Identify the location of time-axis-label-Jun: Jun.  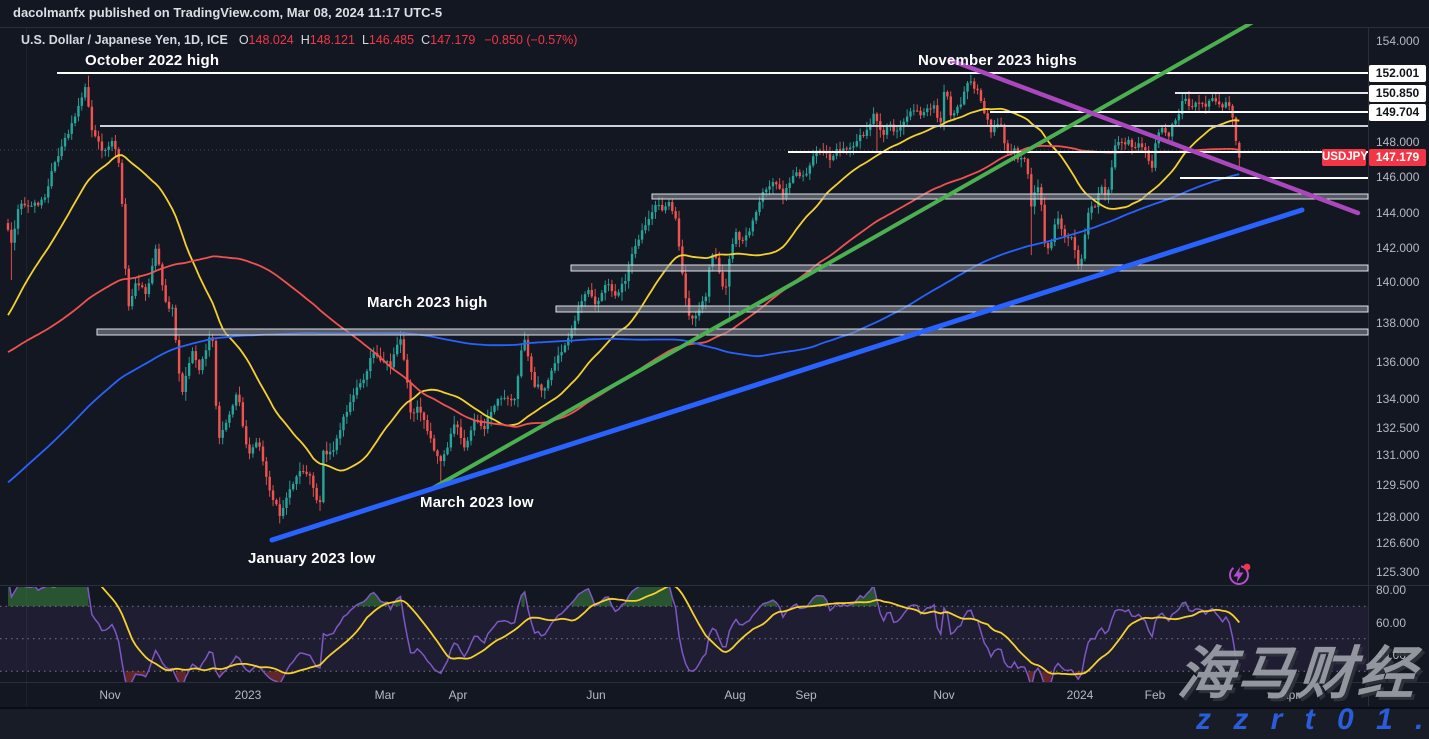
(596, 695).